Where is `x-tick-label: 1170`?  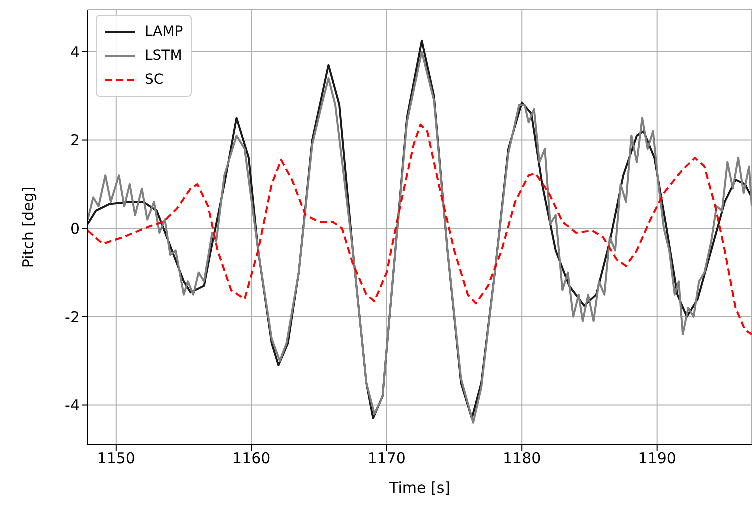 x-tick-label: 1170 is located at coordinates (387, 459).